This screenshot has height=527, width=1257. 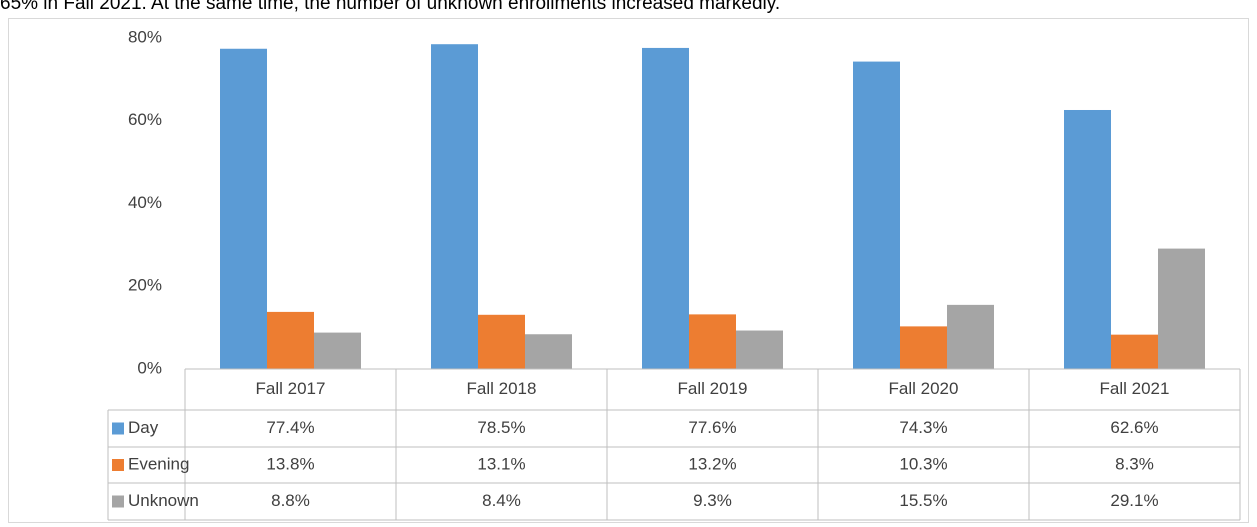 What do you see at coordinates (145, 202) in the screenshot?
I see `y-tick-label: 40%` at bounding box center [145, 202].